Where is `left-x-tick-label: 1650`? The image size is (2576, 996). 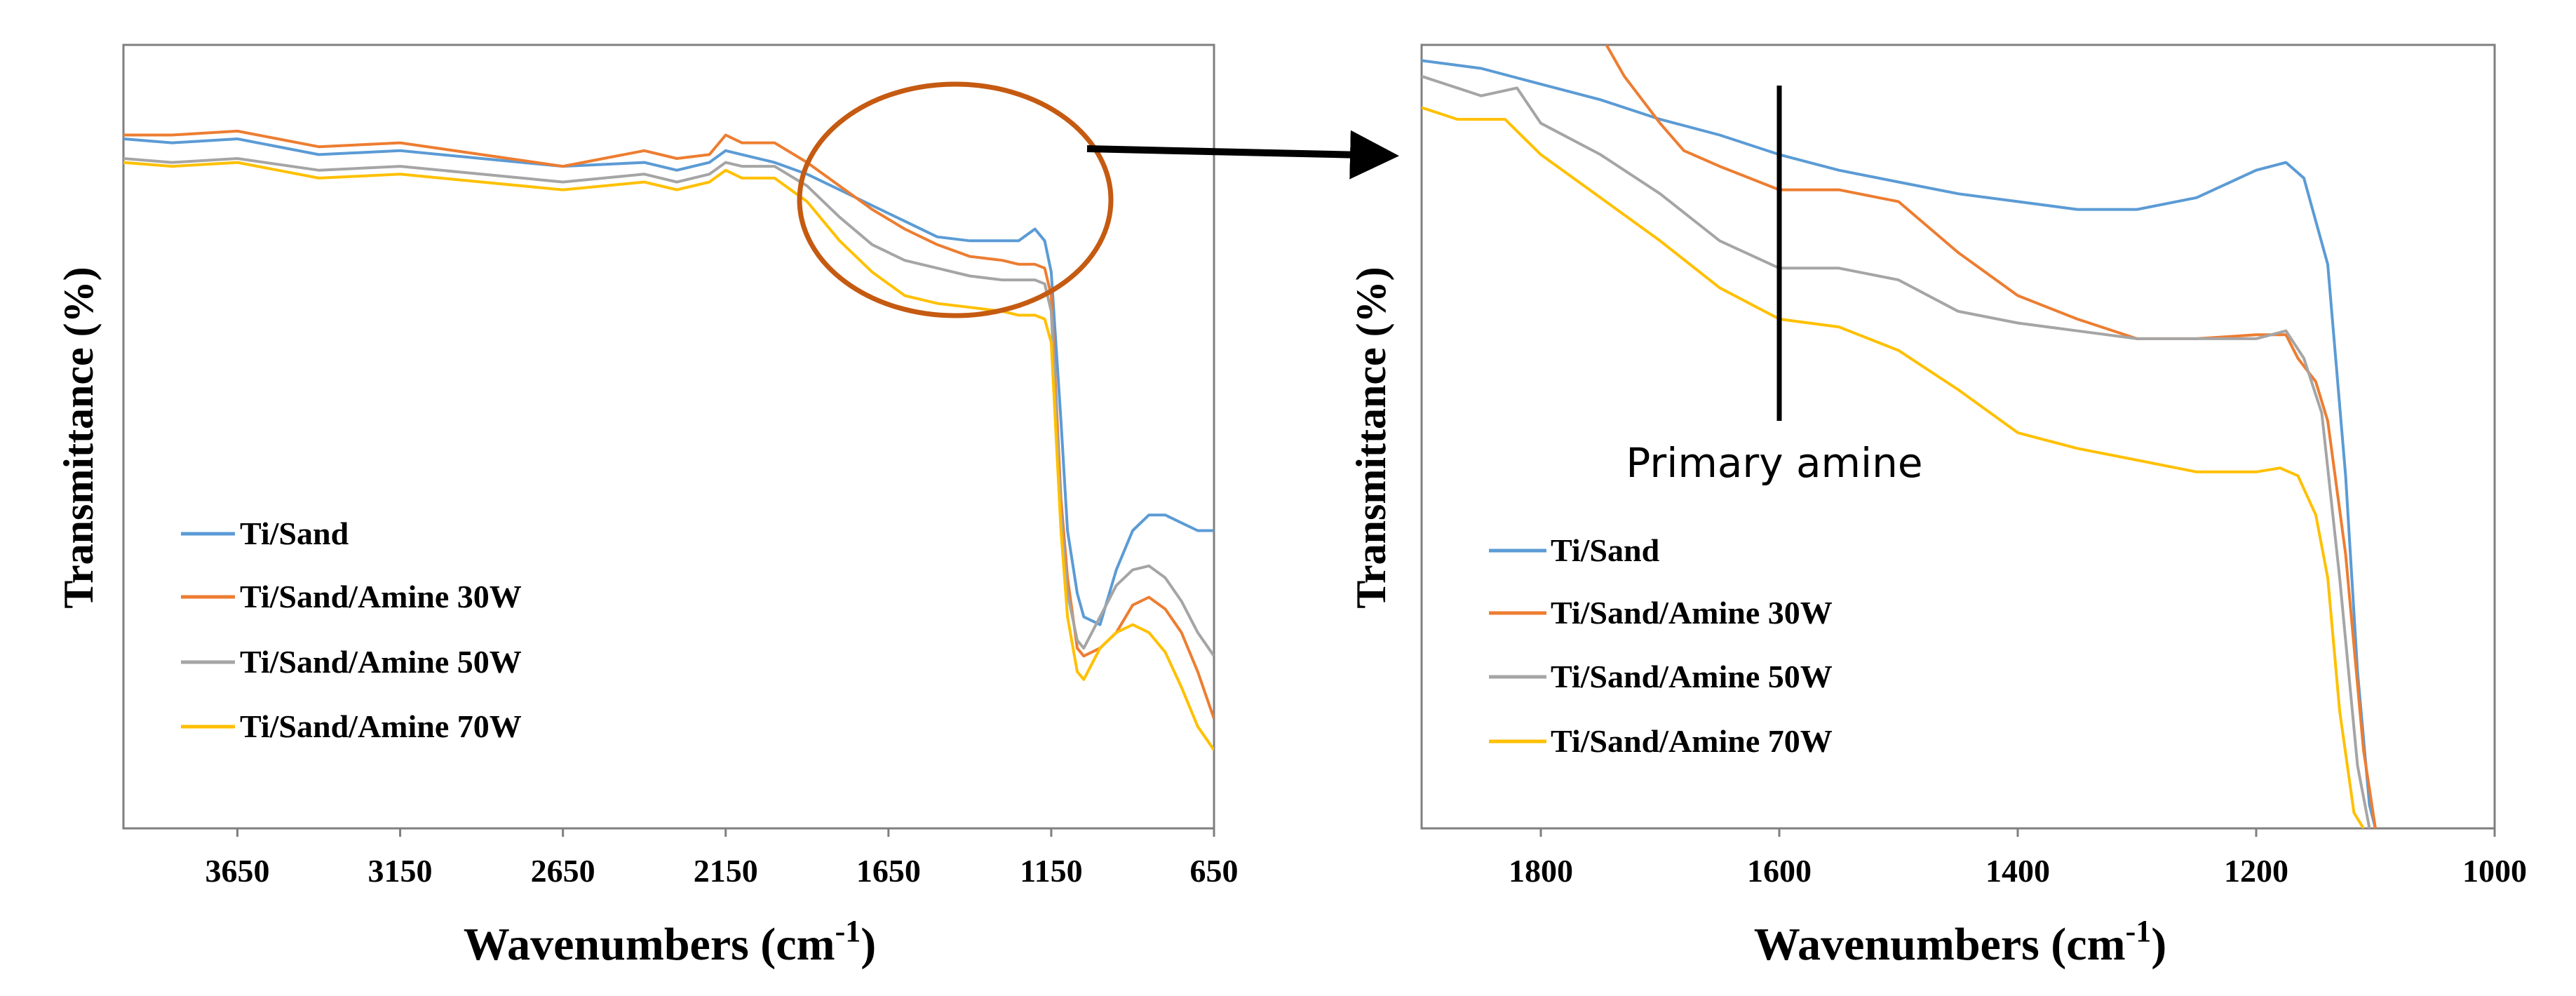 left-x-tick-label: 1650 is located at coordinates (888, 871).